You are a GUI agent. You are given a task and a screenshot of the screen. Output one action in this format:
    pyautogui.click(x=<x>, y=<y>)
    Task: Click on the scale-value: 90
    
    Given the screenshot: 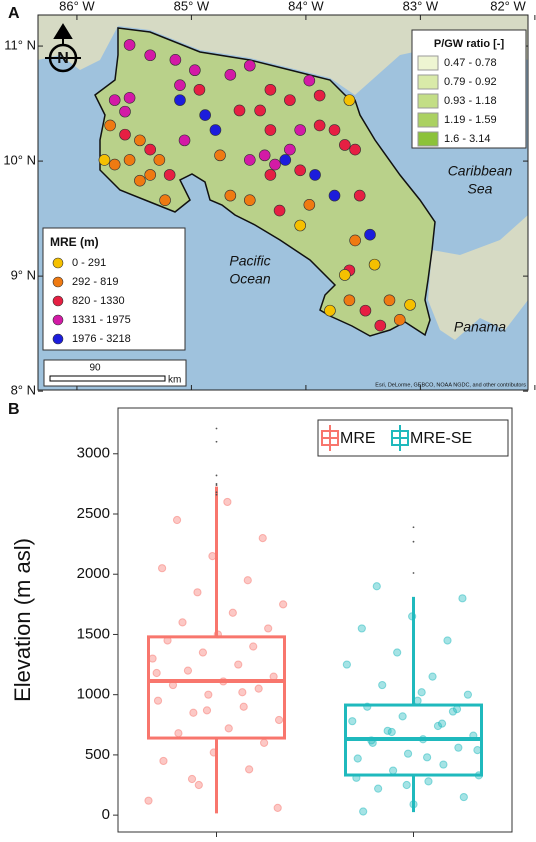 What is the action you would take?
    pyautogui.click(x=95, y=368)
    